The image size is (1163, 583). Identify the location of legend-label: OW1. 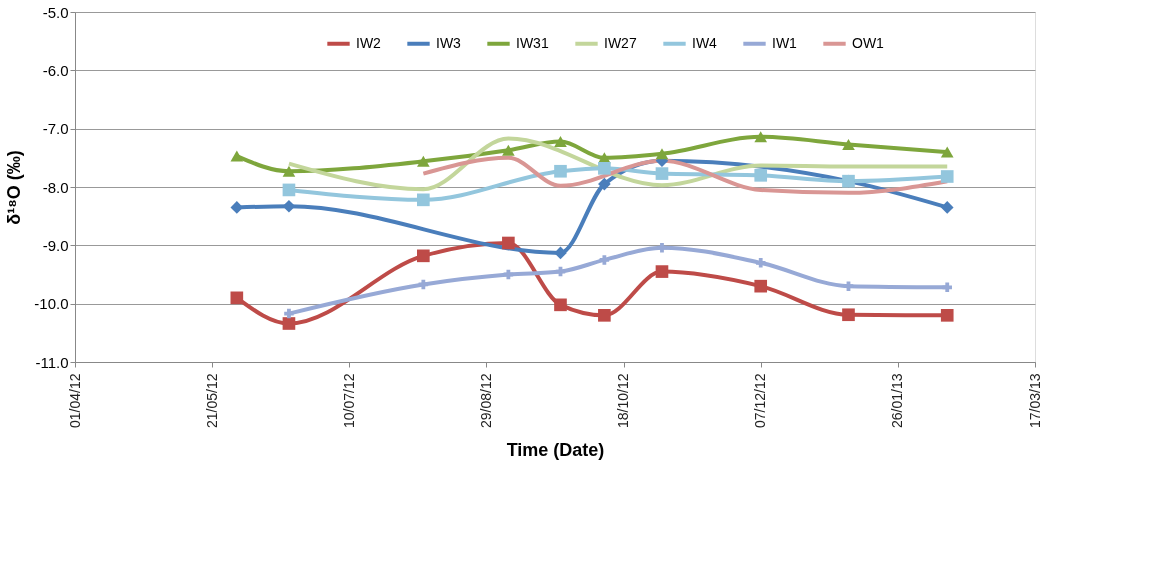
(868, 42).